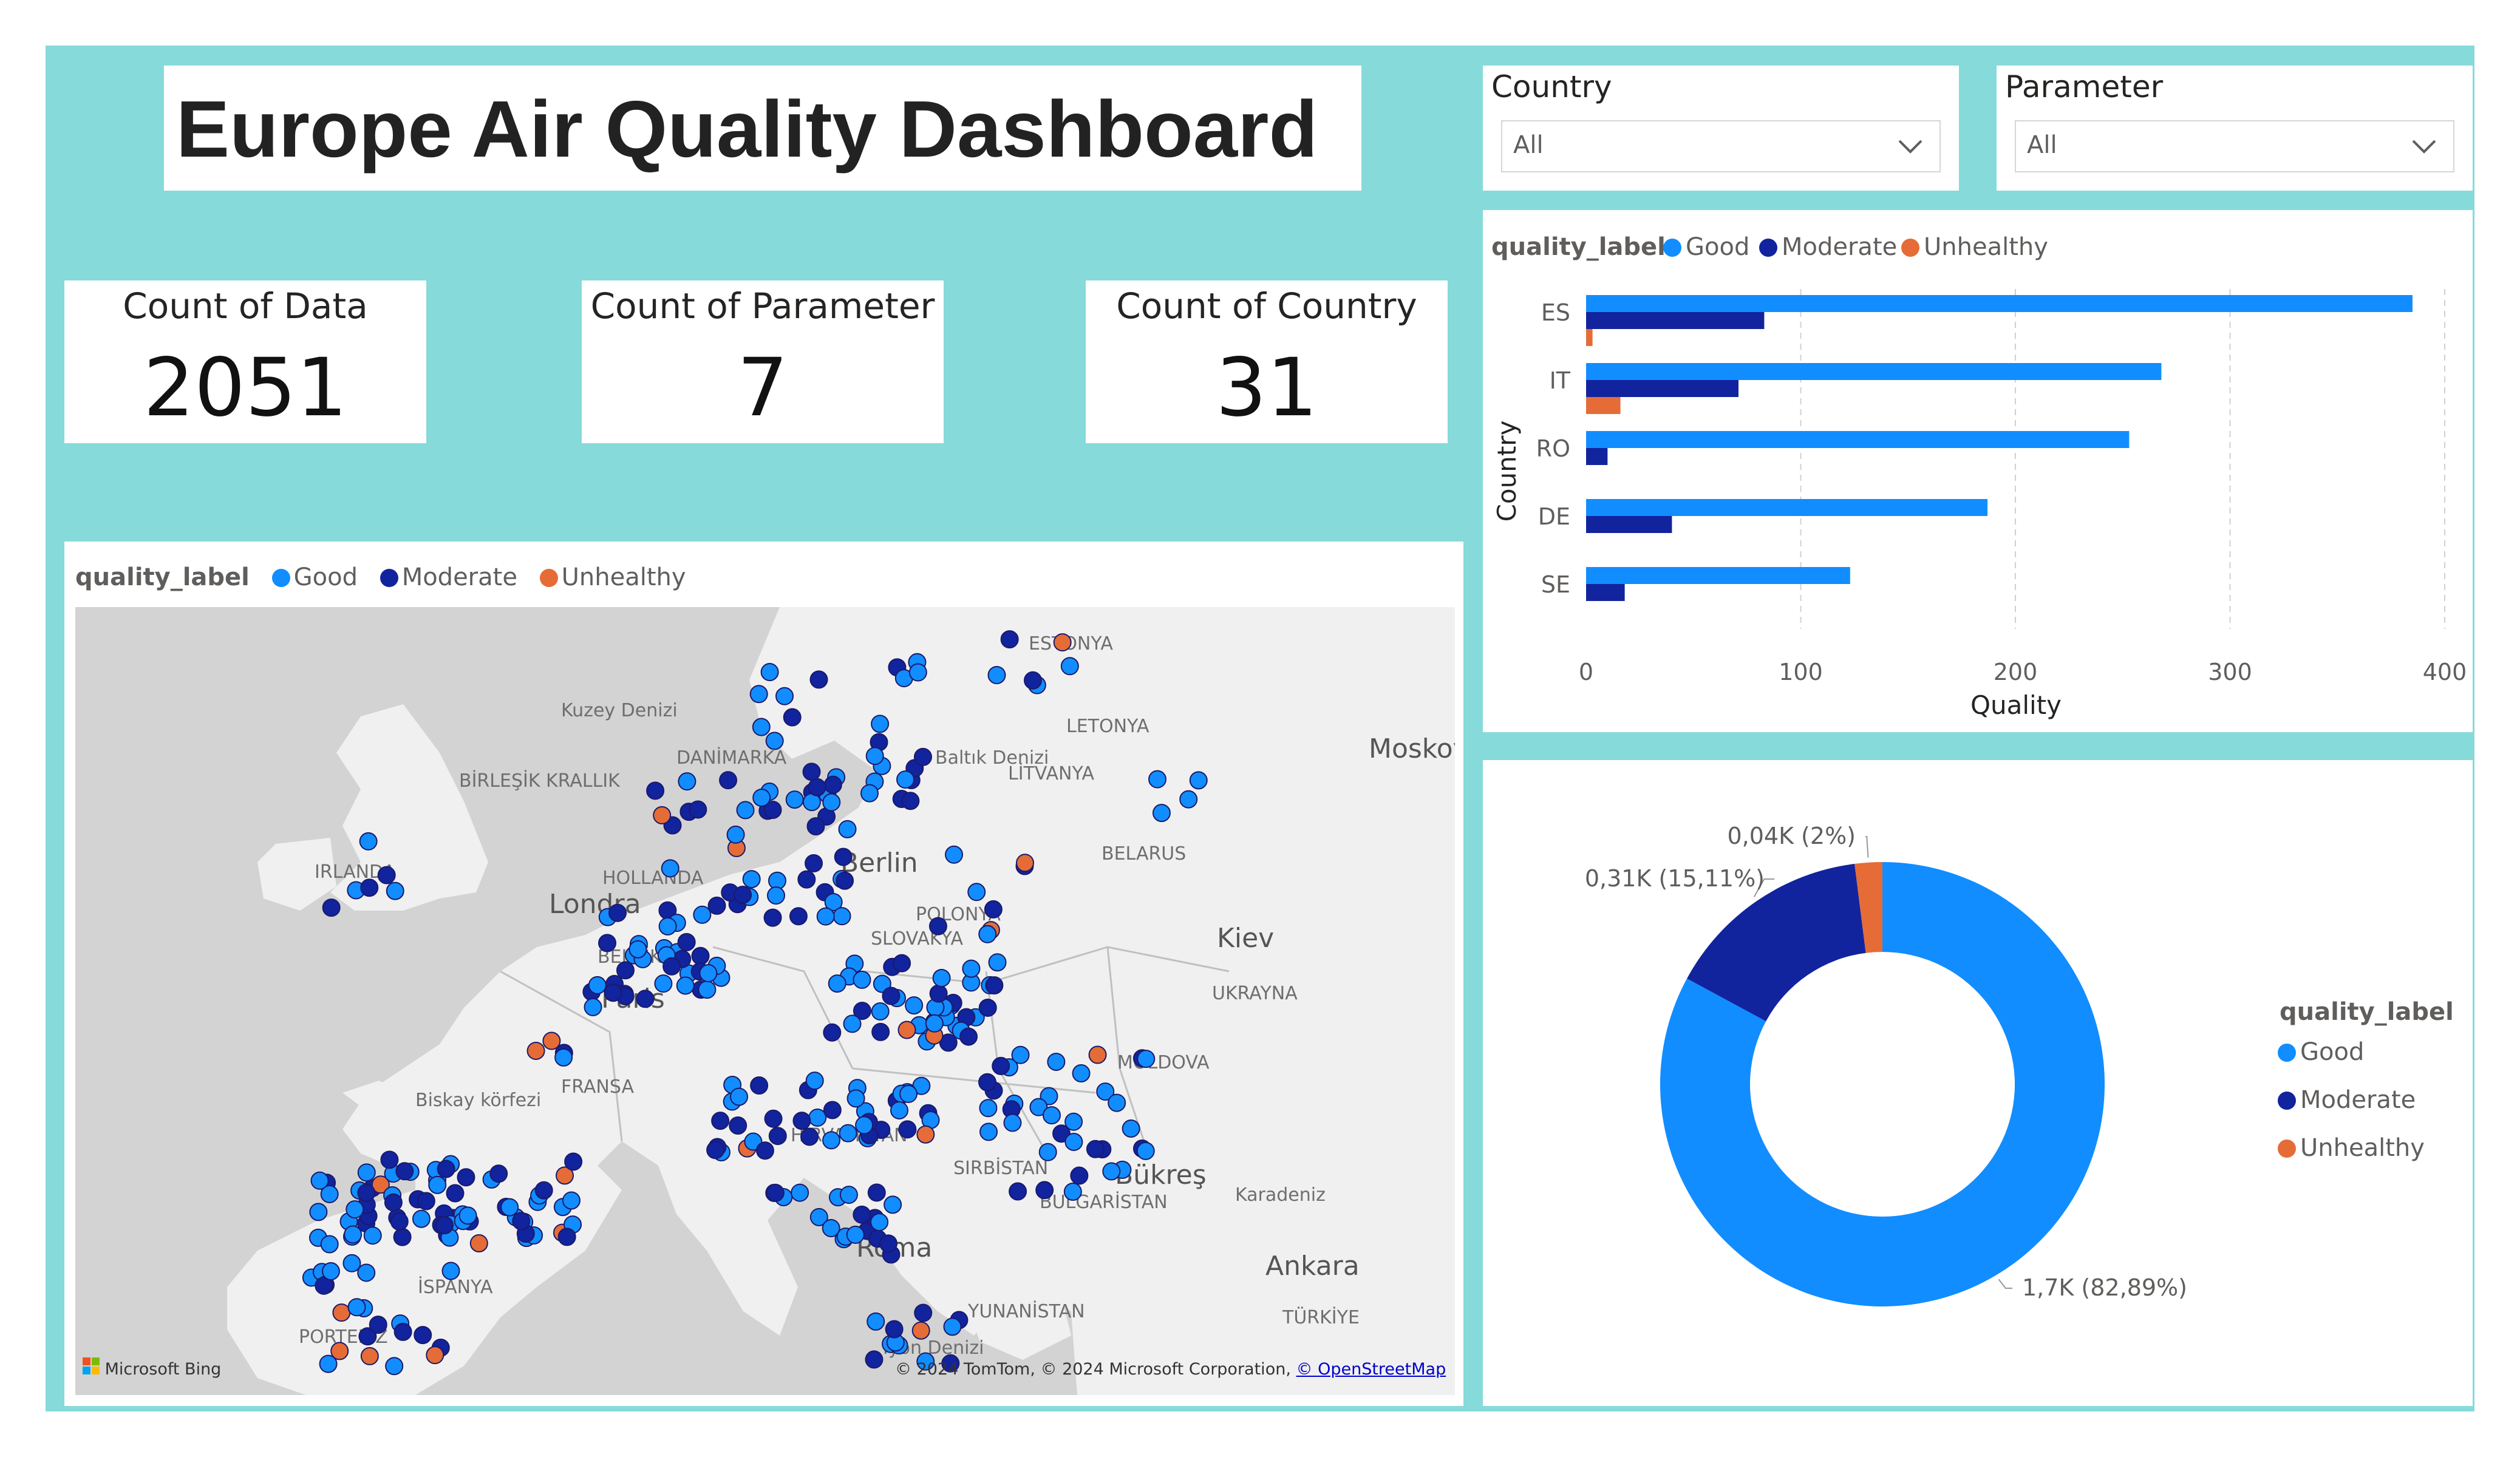 The image size is (2520, 1457). I want to click on bar-ES-moderate, so click(1675, 320).